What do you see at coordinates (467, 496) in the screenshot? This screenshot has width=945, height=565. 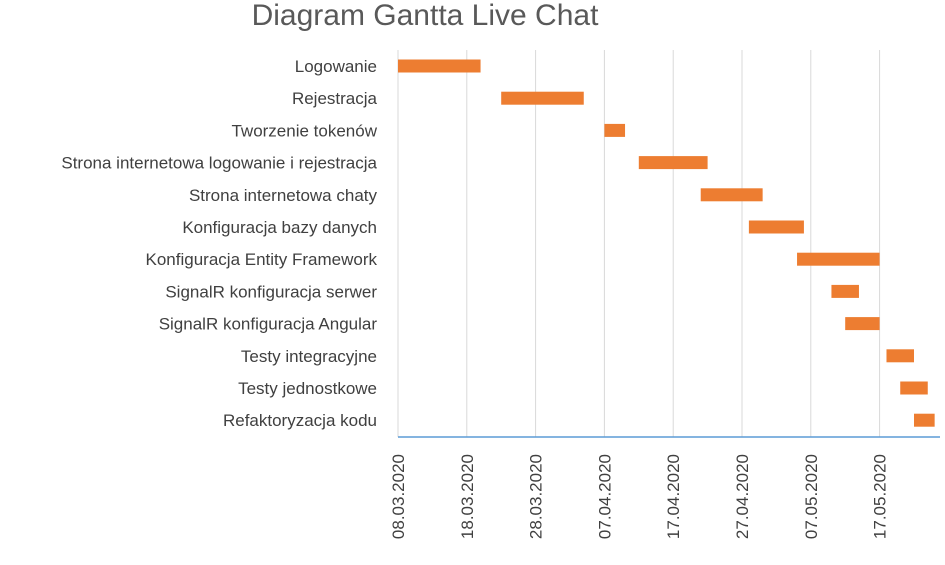 I see `x-tick-label: 18.03.2020` at bounding box center [467, 496].